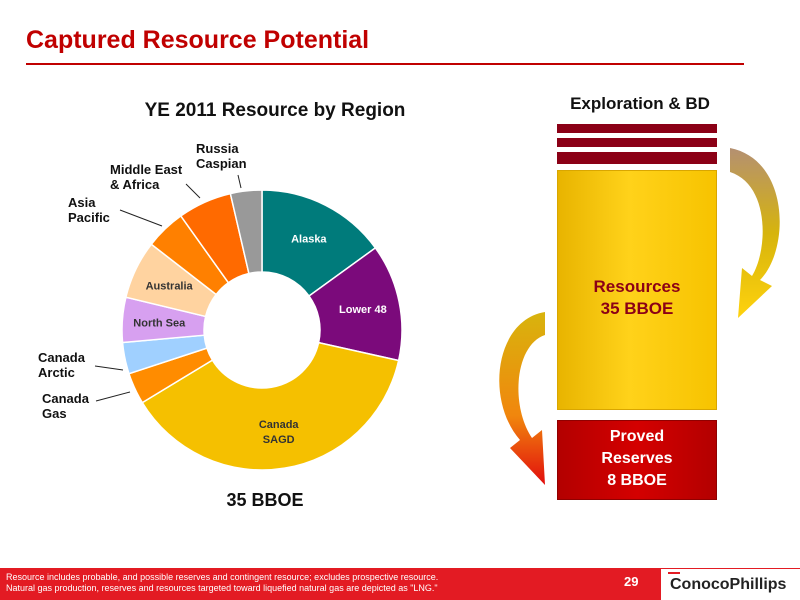  Describe the element at coordinates (265, 500) in the screenshot. I see `chart-total: 35 BBOE` at that location.